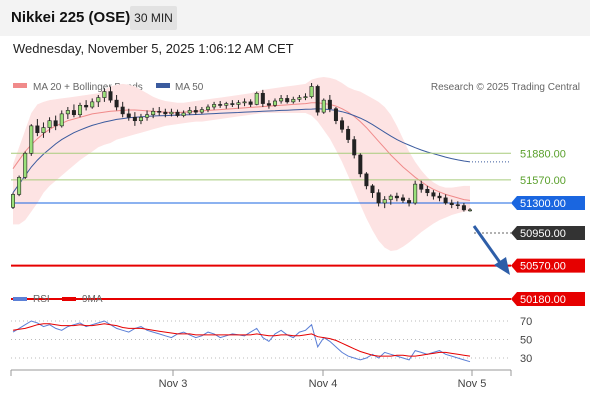 This screenshot has height=400, width=590. Describe the element at coordinates (20, 299) in the screenshot. I see `rsi-legend-swatch` at that location.